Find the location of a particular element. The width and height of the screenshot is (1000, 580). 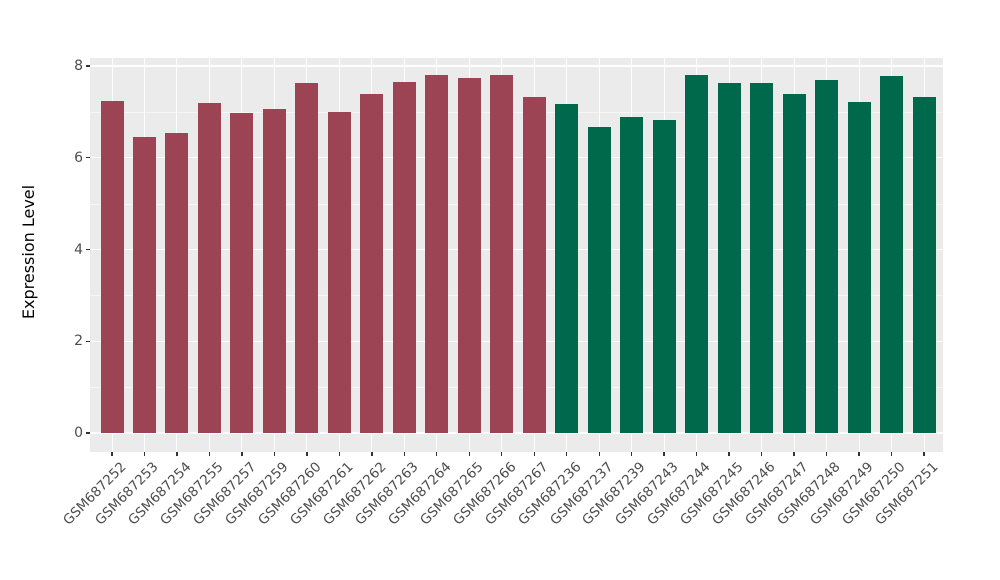

y-tick-label: 4 is located at coordinates (78, 249).